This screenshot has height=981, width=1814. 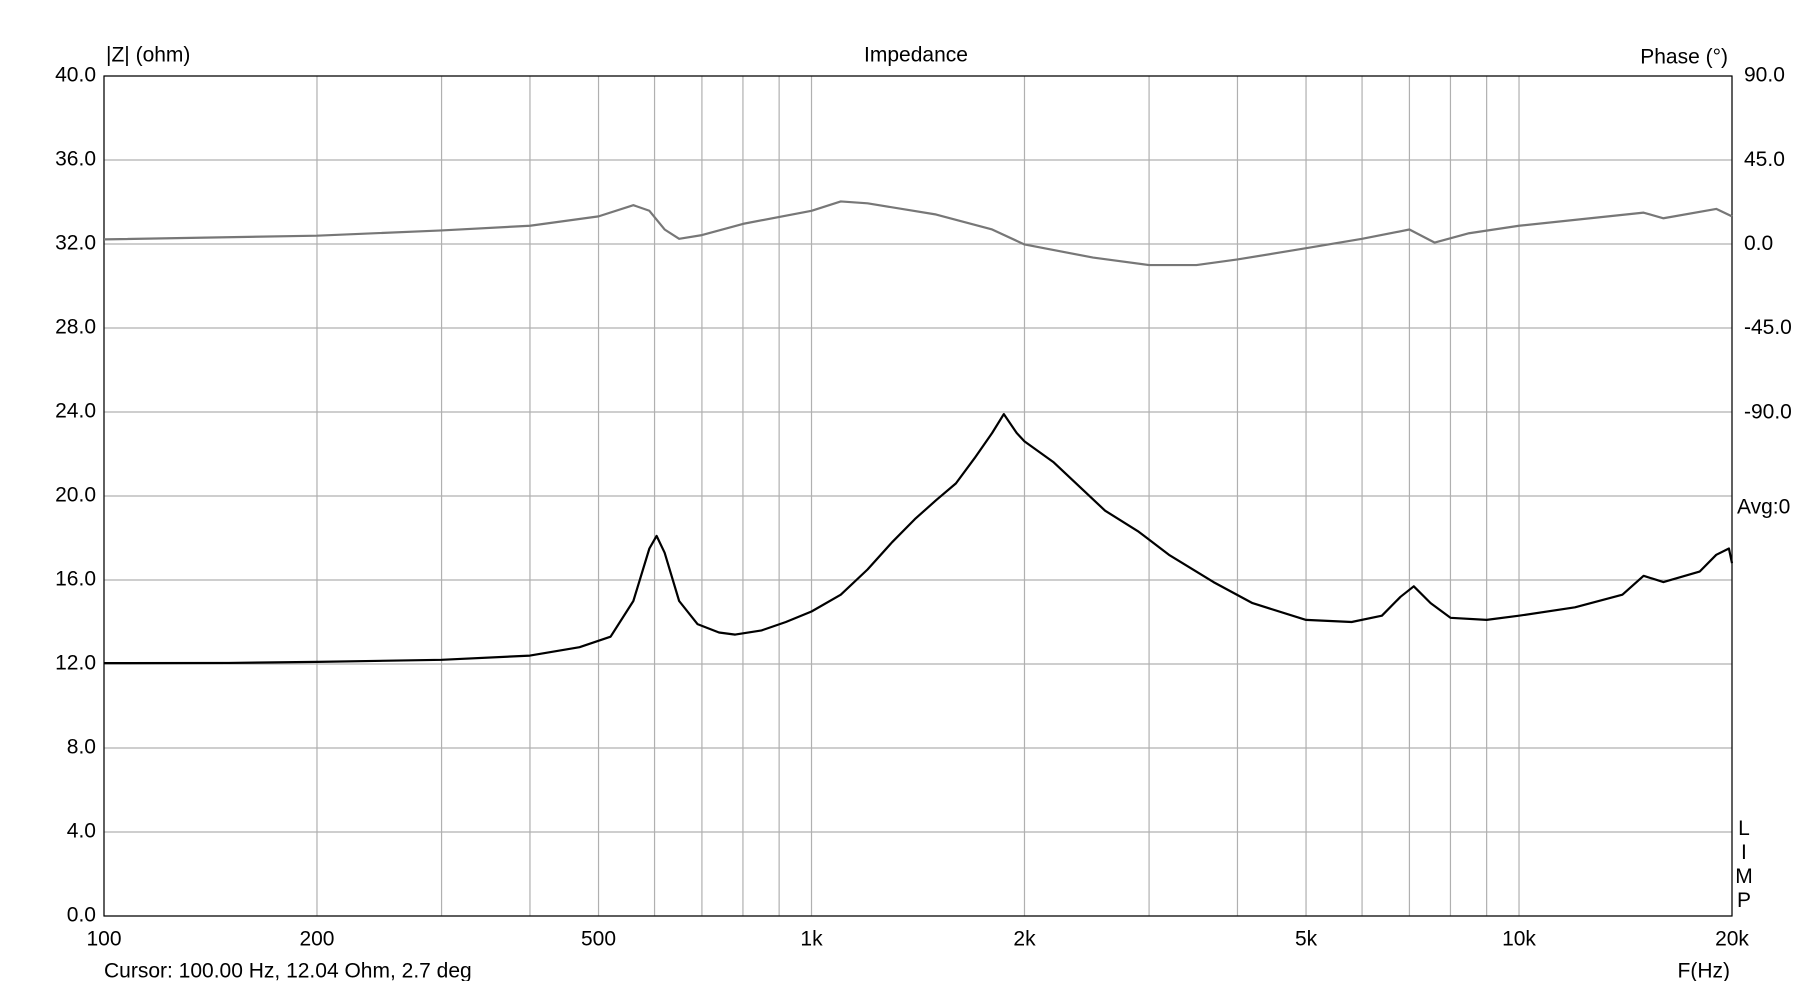 I want to click on cursor-readout: Cursor: 100.00 Hz, 12.04 Ohm, 2.7 deg, so click(x=288, y=970).